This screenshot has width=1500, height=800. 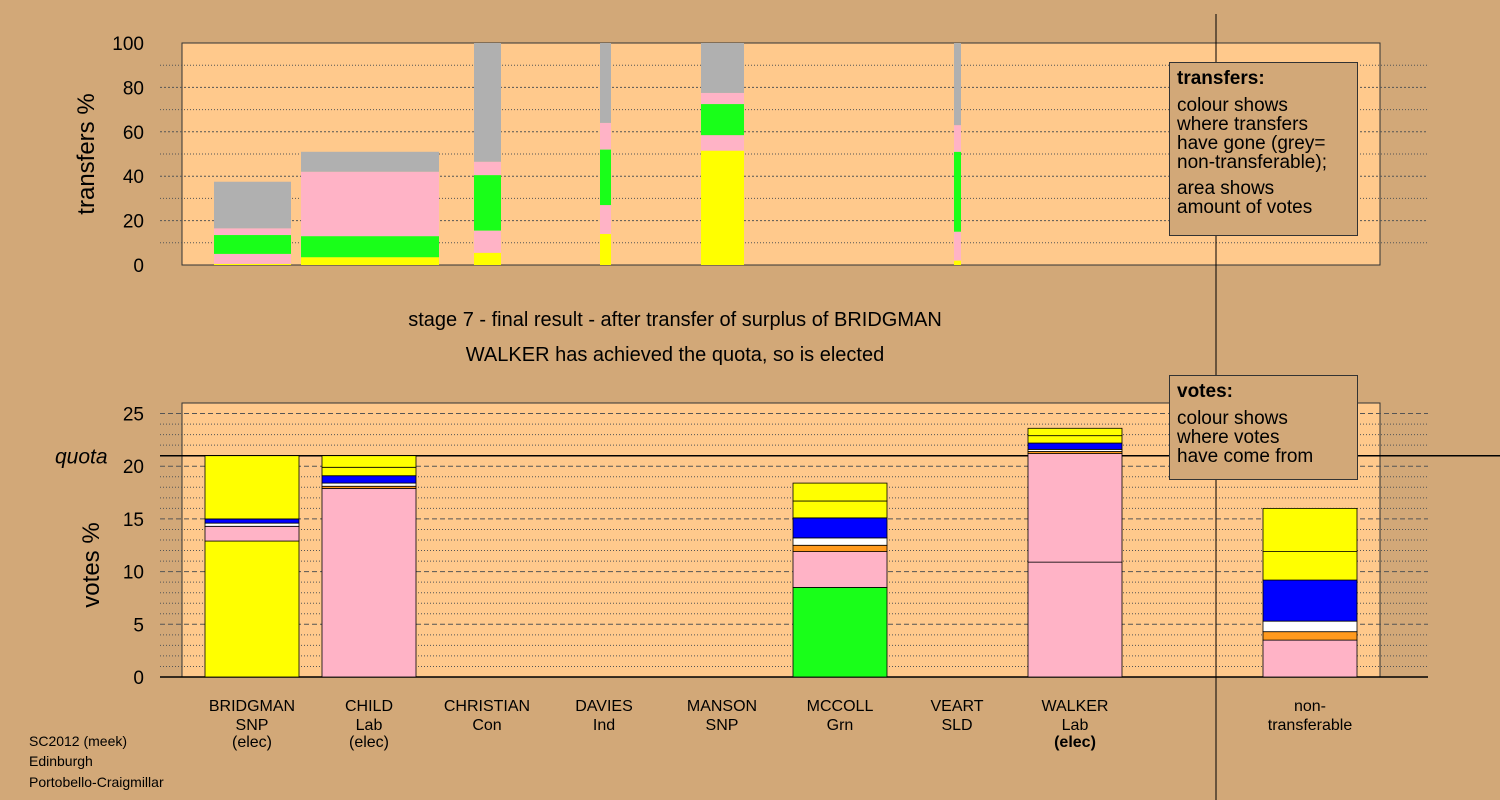 What do you see at coordinates (96, 782) in the screenshot?
I see `footer-ward: Portobello-Craigmillar` at bounding box center [96, 782].